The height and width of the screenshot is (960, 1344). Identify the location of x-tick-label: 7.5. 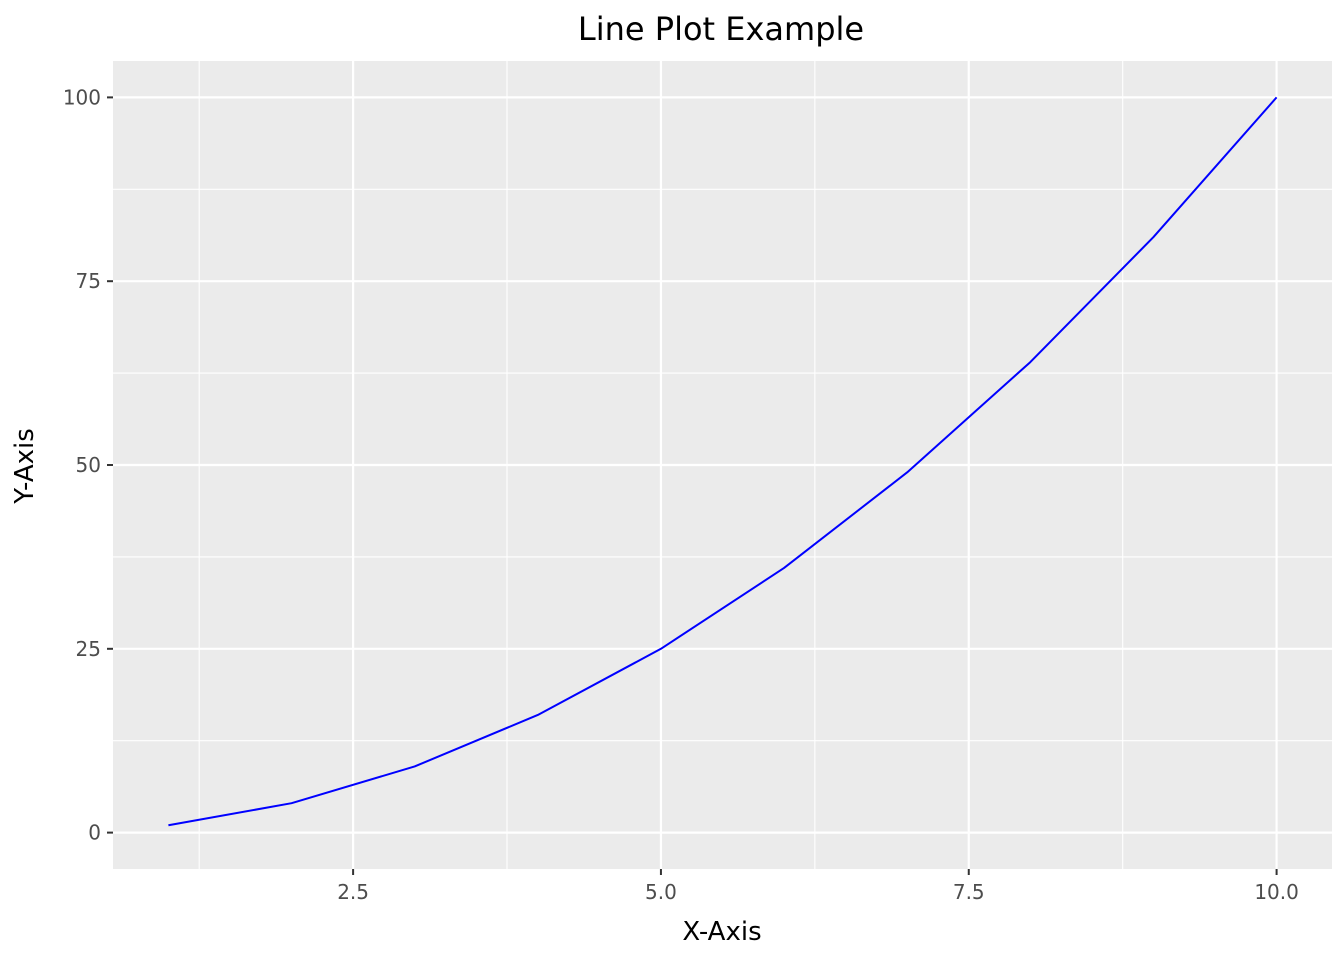
(969, 892).